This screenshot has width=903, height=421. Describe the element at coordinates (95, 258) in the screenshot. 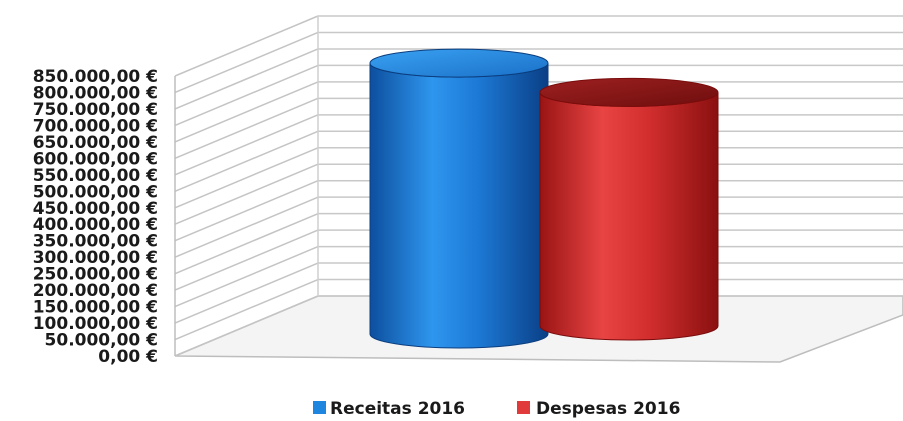

I see `y-tick-label: 300.000,00 €` at that location.